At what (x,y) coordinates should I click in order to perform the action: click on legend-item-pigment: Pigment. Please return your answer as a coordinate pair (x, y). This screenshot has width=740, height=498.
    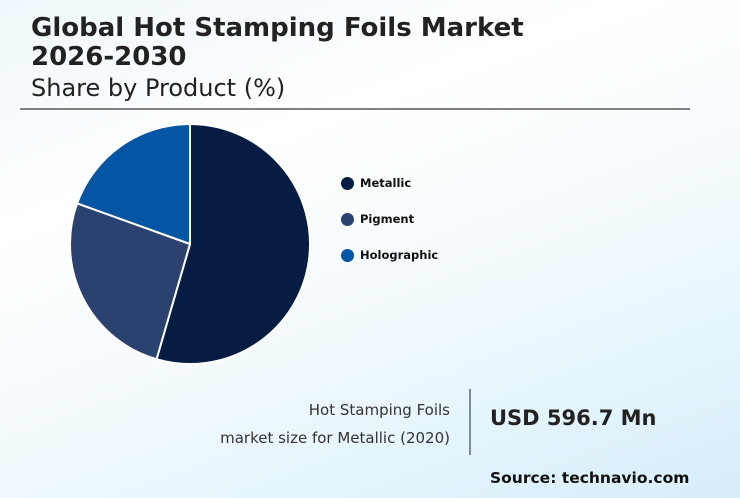
    Looking at the image, I should click on (389, 219).